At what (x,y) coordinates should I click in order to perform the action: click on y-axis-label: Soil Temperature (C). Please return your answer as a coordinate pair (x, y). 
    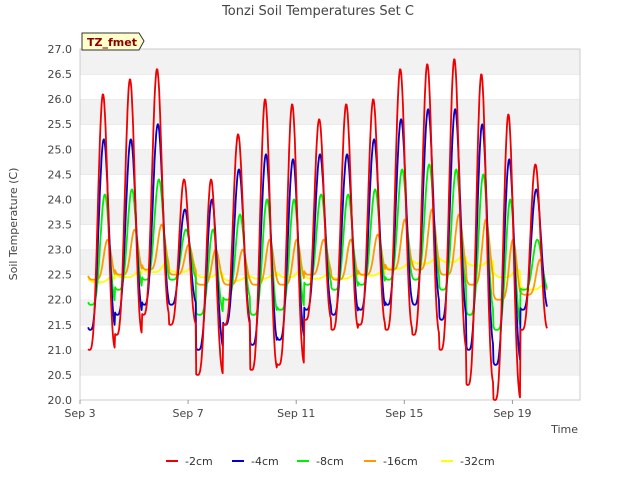
    Looking at the image, I should click on (13, 224).